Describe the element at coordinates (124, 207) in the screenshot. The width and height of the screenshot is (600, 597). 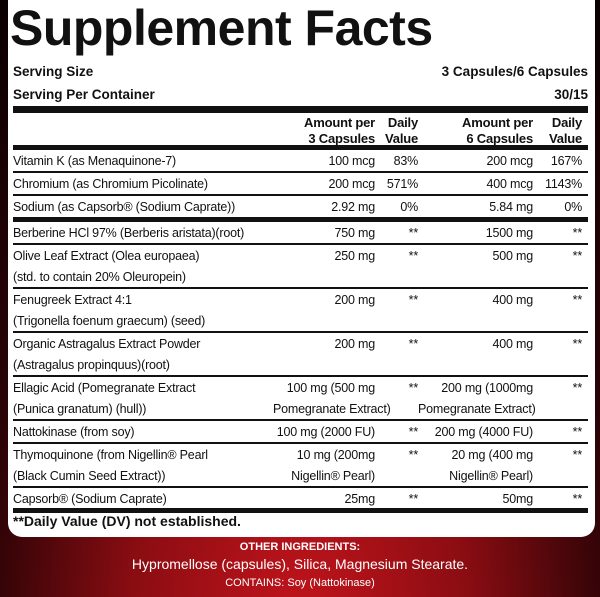
I see `nutrient-name-line: Sodium (as Capsorb® (Sodium Caprate))` at that location.